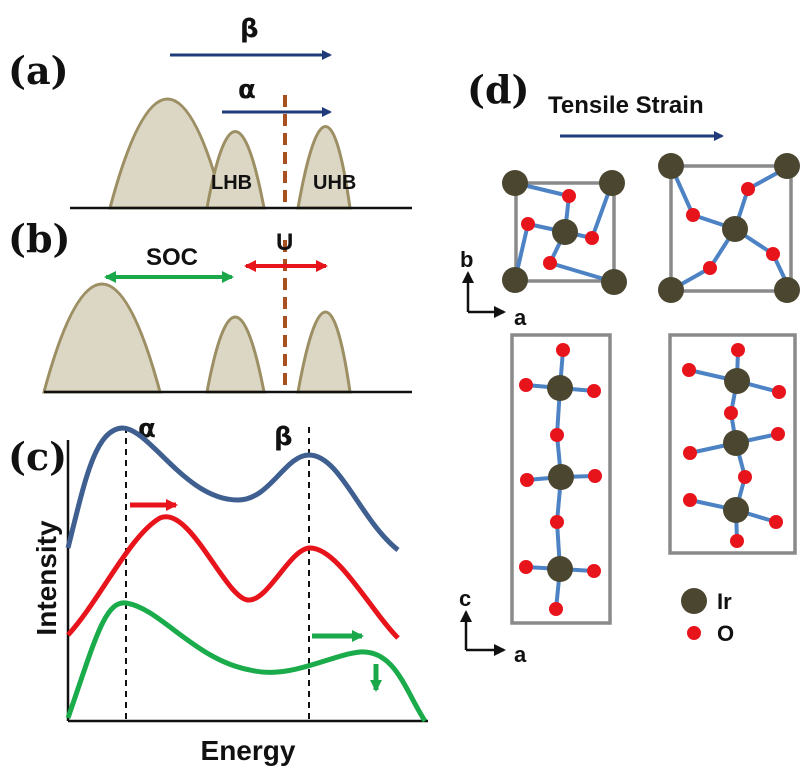 The width and height of the screenshot is (800, 769). I want to click on ca-axes: c a, so click(493, 626).